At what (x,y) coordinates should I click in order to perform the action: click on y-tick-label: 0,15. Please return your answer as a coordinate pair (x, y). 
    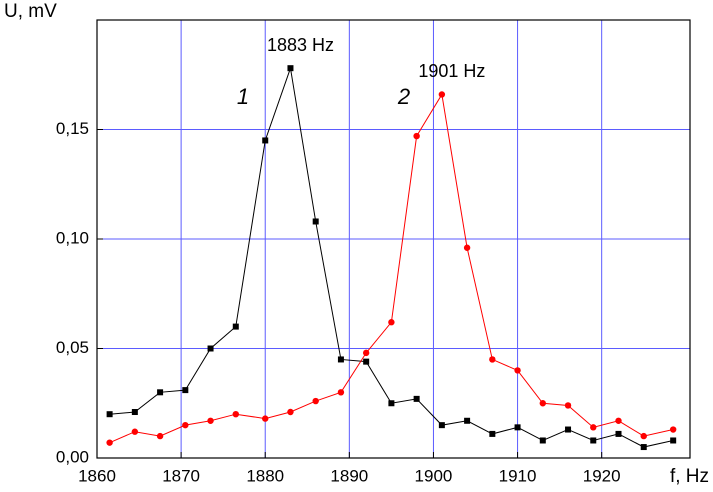
    Looking at the image, I should click on (72, 128).